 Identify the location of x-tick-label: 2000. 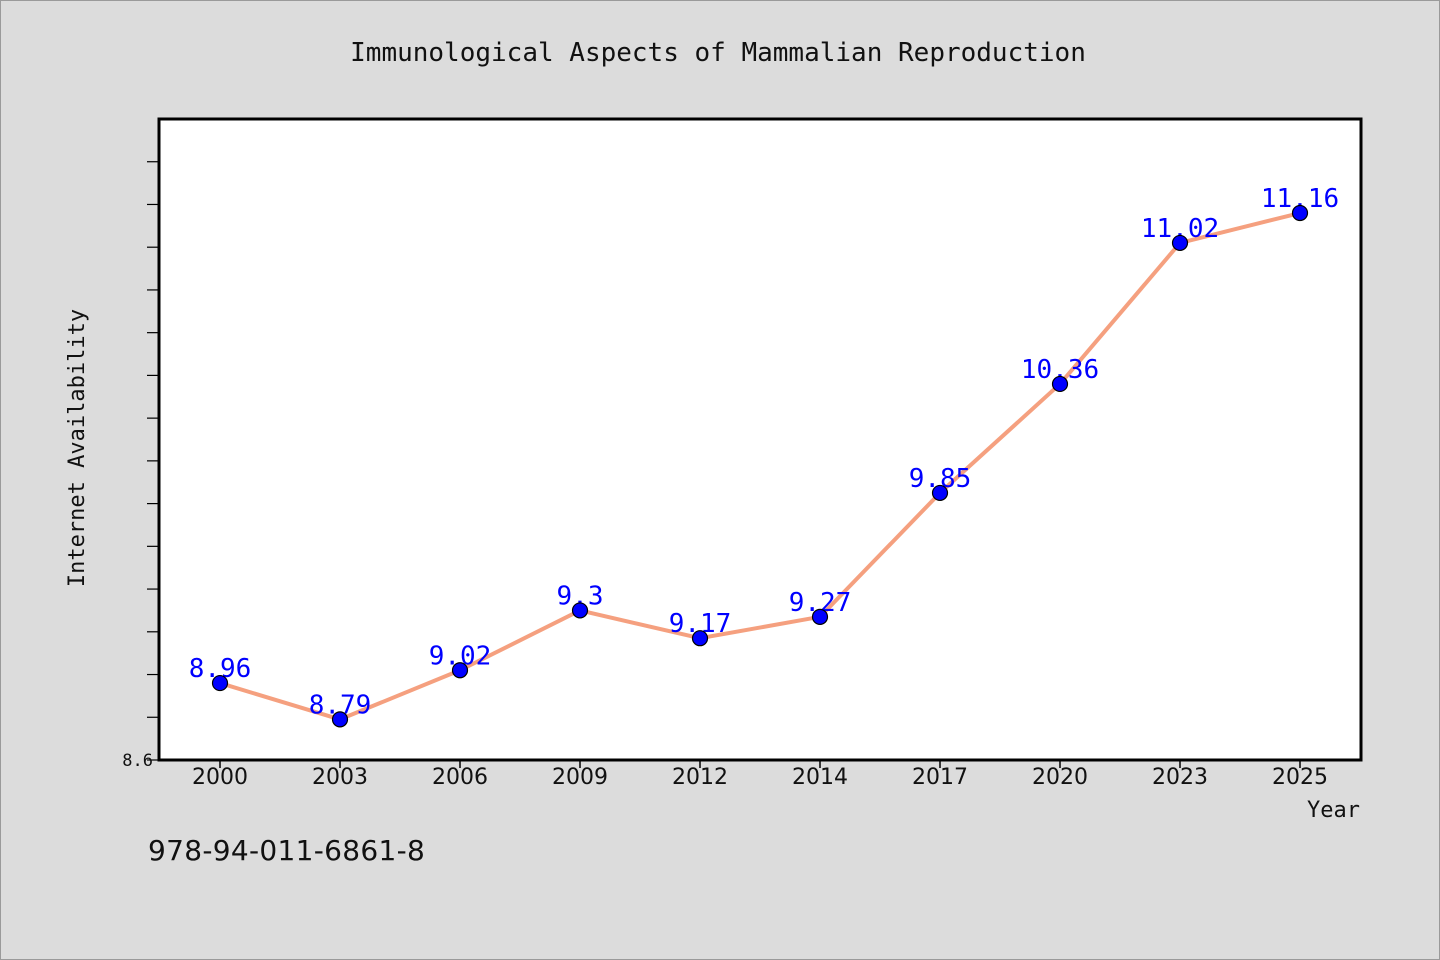
(220, 777).